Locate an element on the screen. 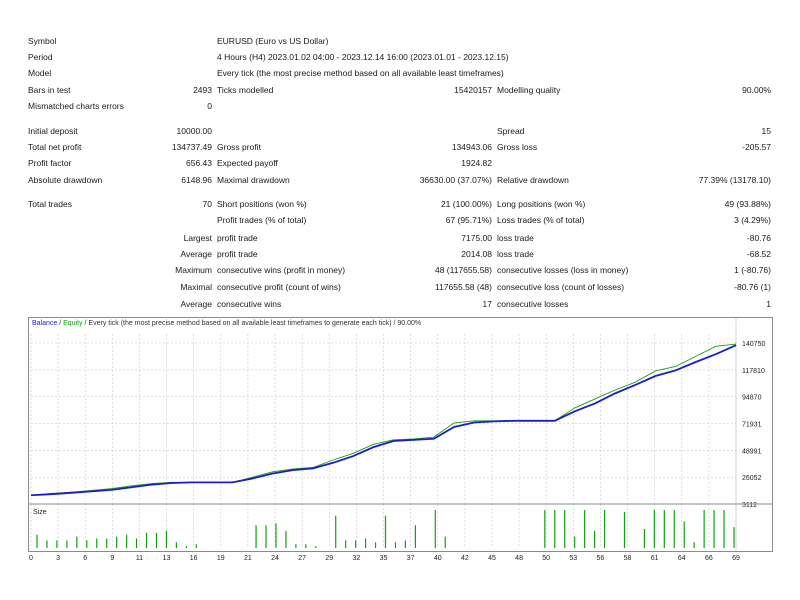 The width and height of the screenshot is (800, 600). trade-label: Loss trades (% of total) is located at coordinates (541, 220).